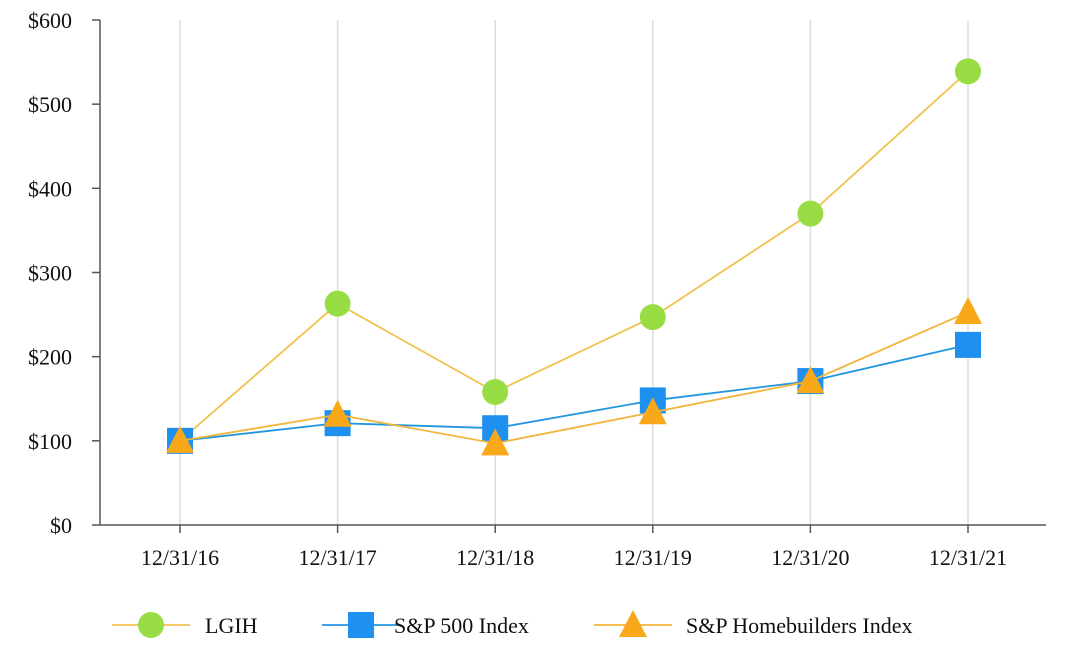 The image size is (1066, 666). I want to click on y-tick-label: $500, so click(50, 104).